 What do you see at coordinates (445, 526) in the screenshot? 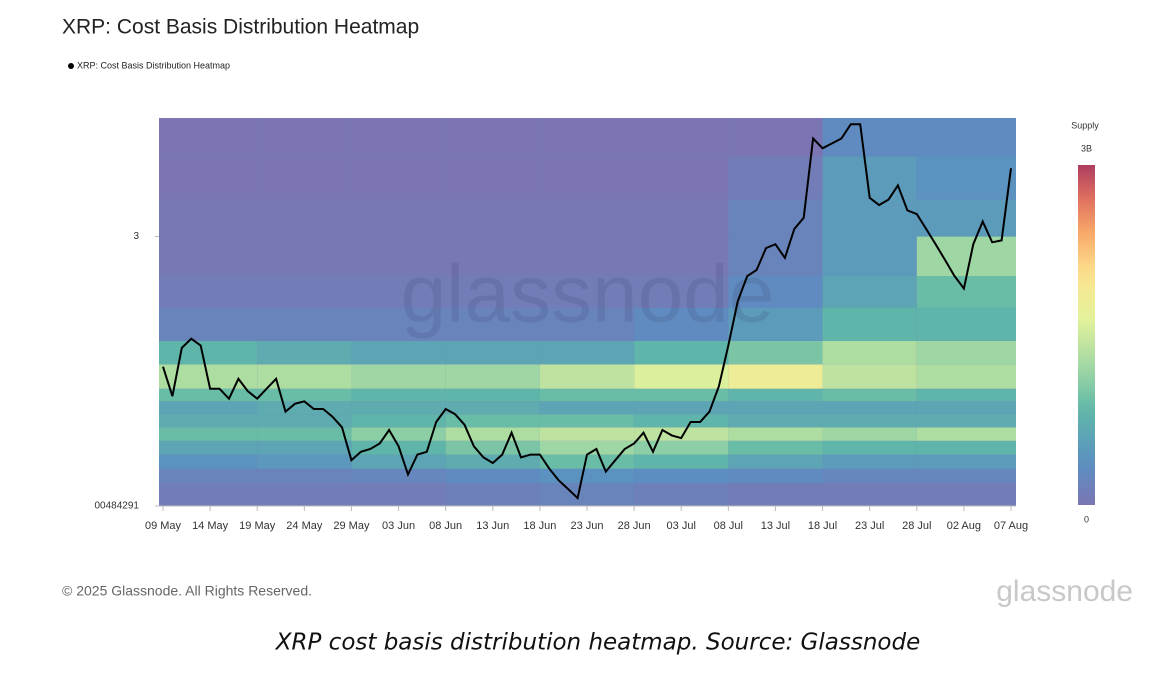
I see `x-tick-label: 08 Jun` at bounding box center [445, 526].